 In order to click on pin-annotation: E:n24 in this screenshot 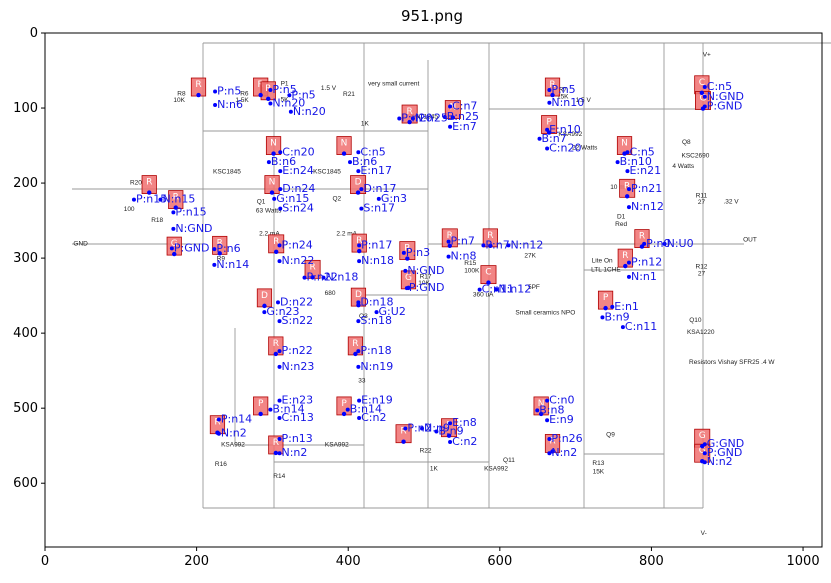, I will do `click(298, 170)`.